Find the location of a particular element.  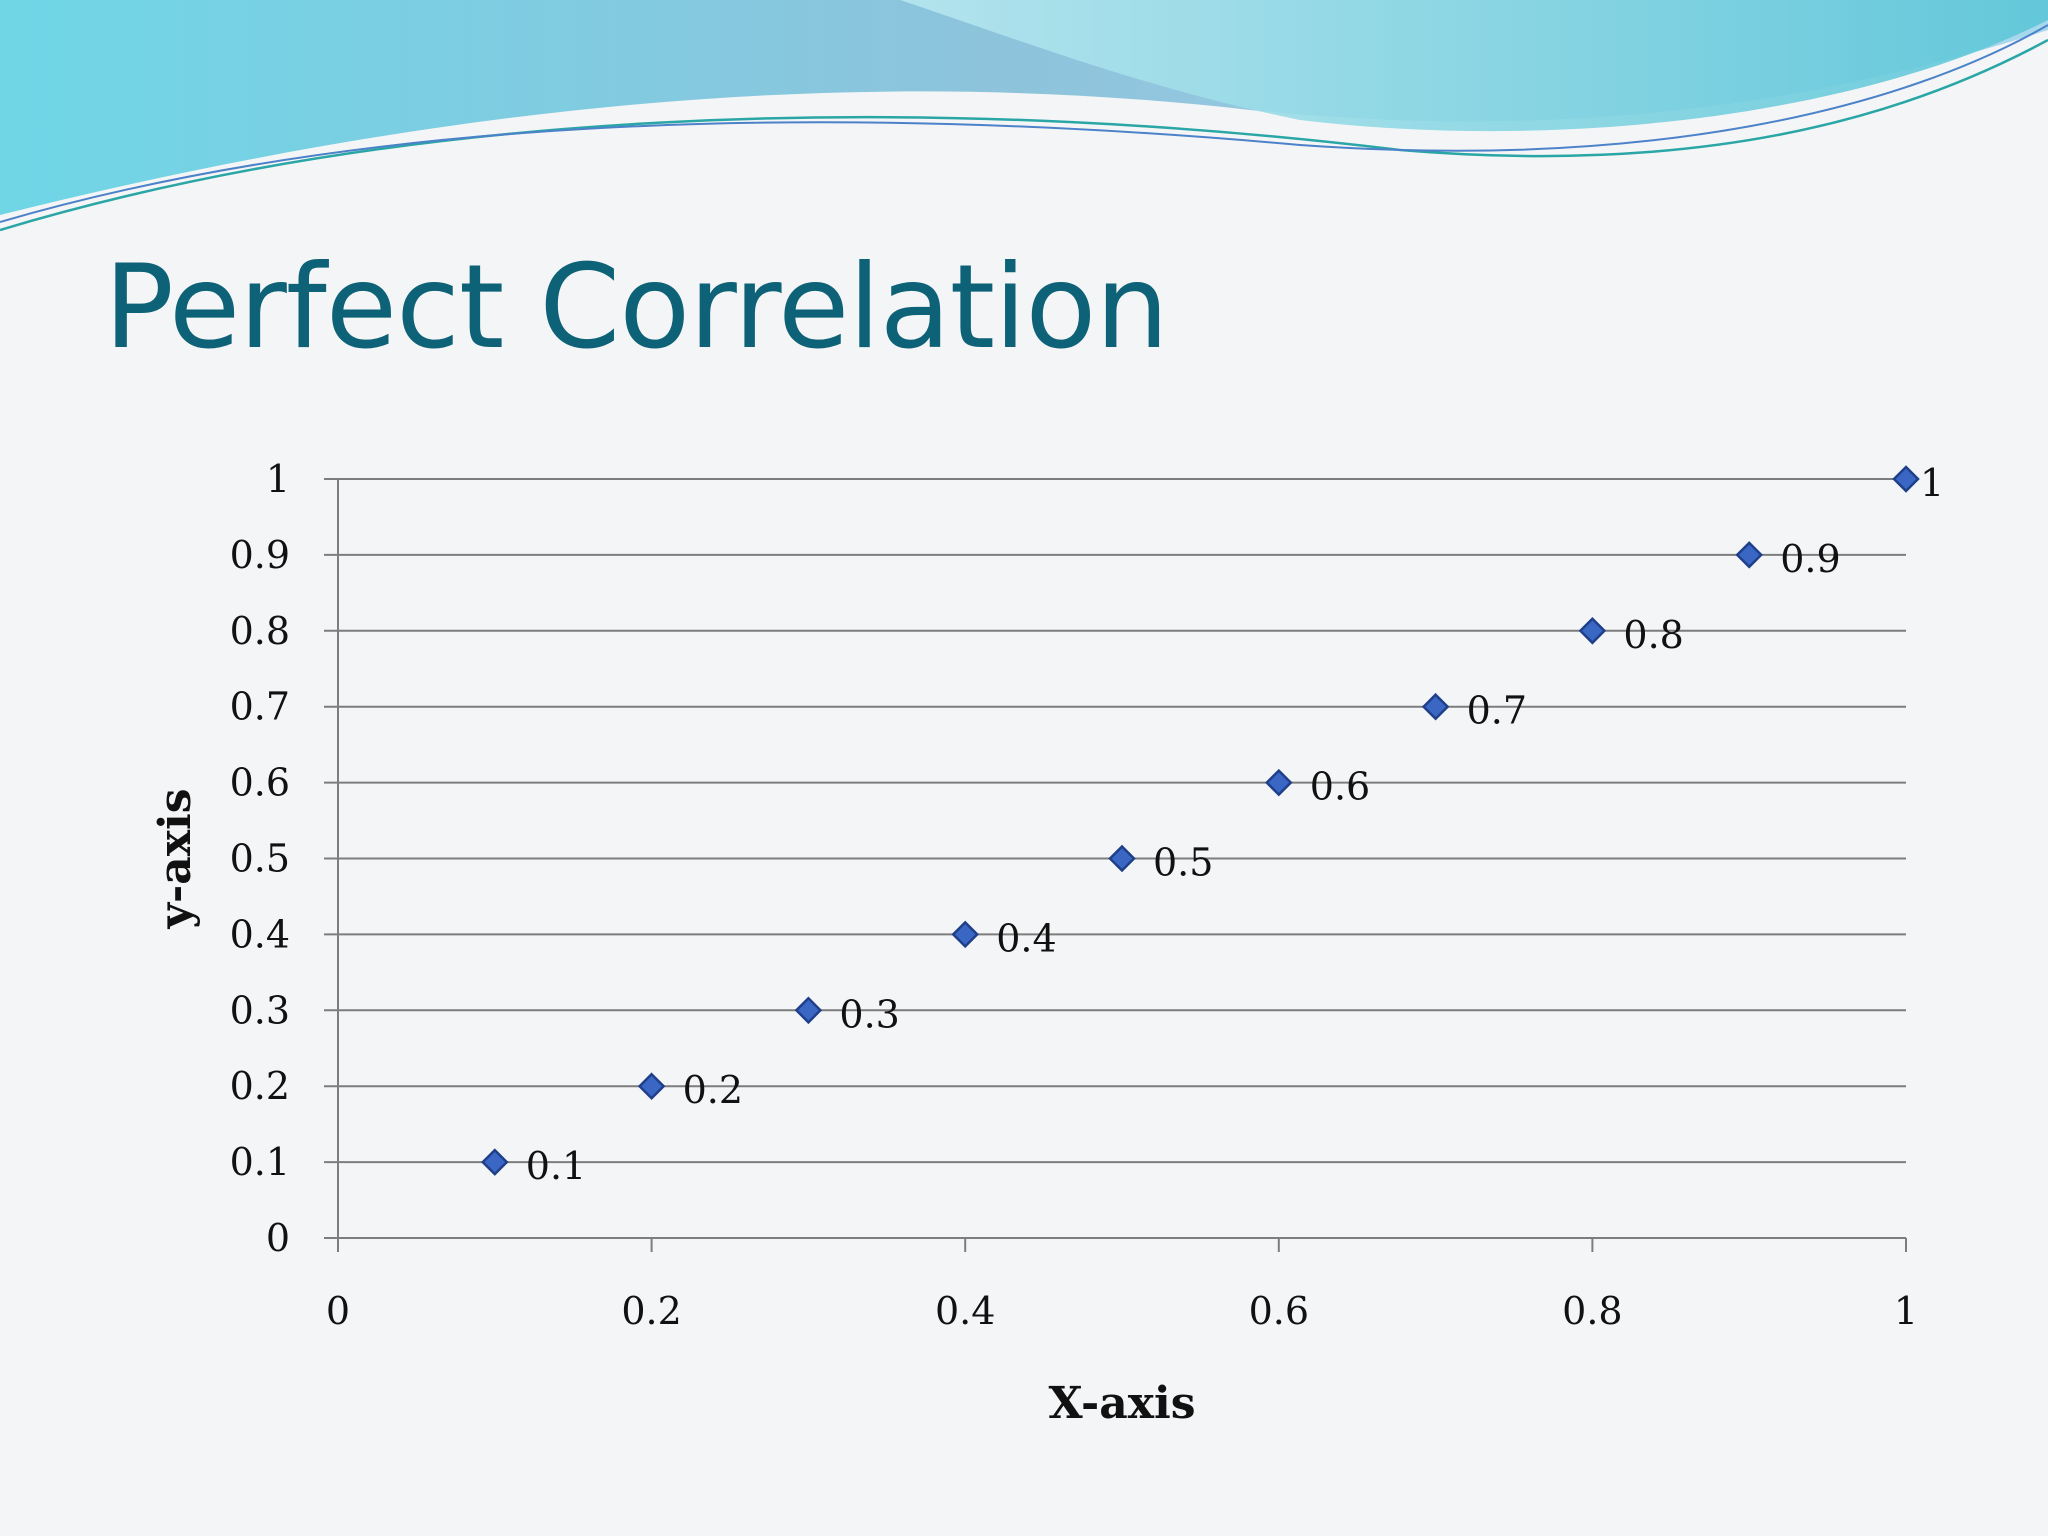

data-label: 0.1 is located at coordinates (556, 1166).